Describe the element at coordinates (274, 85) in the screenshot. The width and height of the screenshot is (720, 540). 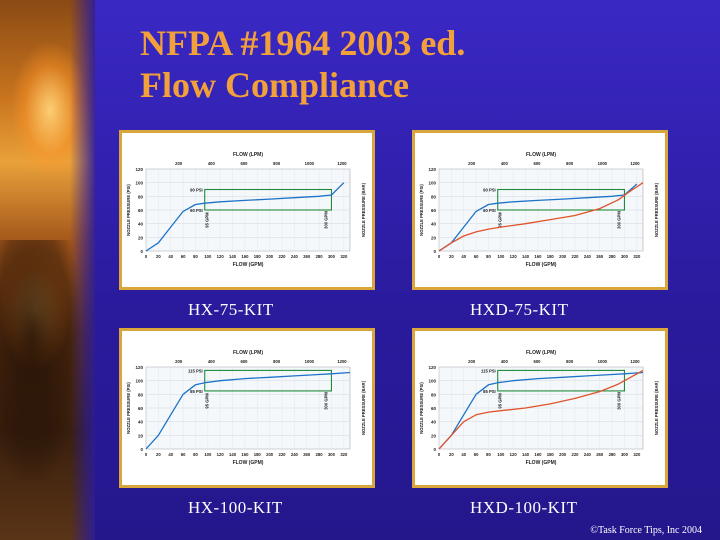
I see `title-line-2: Flow Compliance` at that location.